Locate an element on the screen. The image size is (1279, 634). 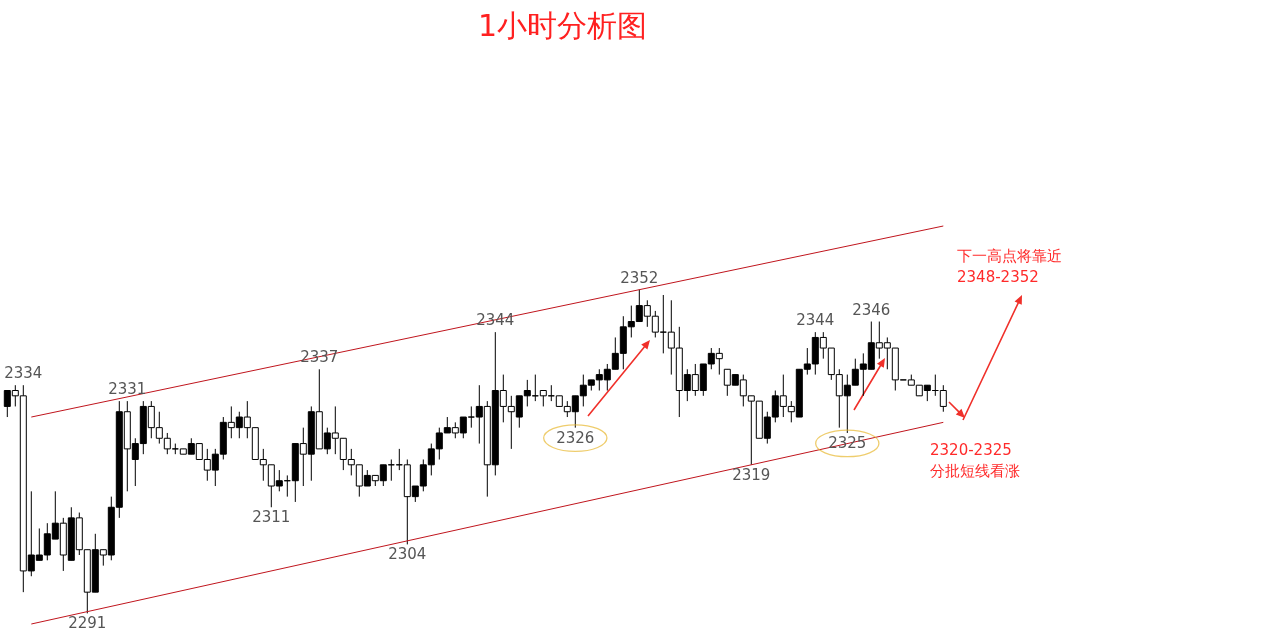
chart-title: 1小时分析图 is located at coordinates (563, 25).